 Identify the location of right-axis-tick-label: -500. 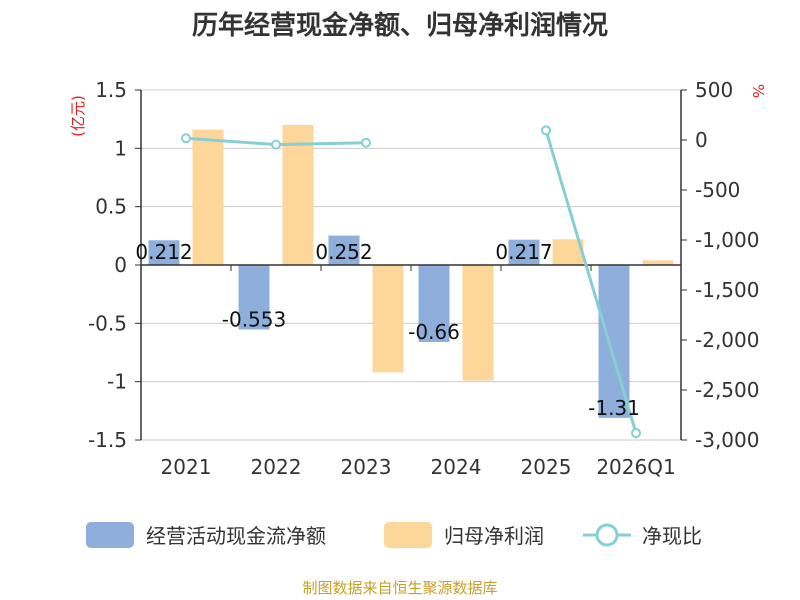
(717, 190).